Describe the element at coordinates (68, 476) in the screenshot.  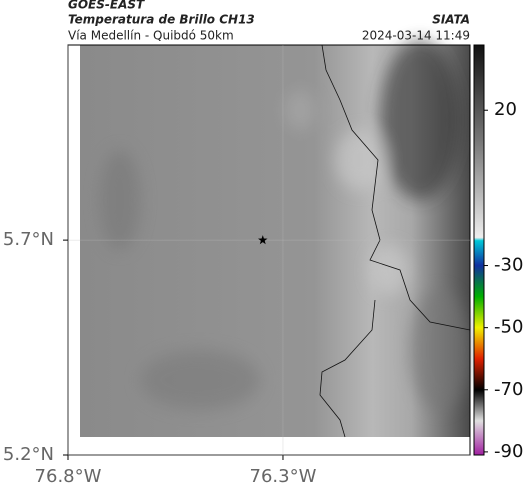
I see `x-tick-label: 76.8°W` at that location.